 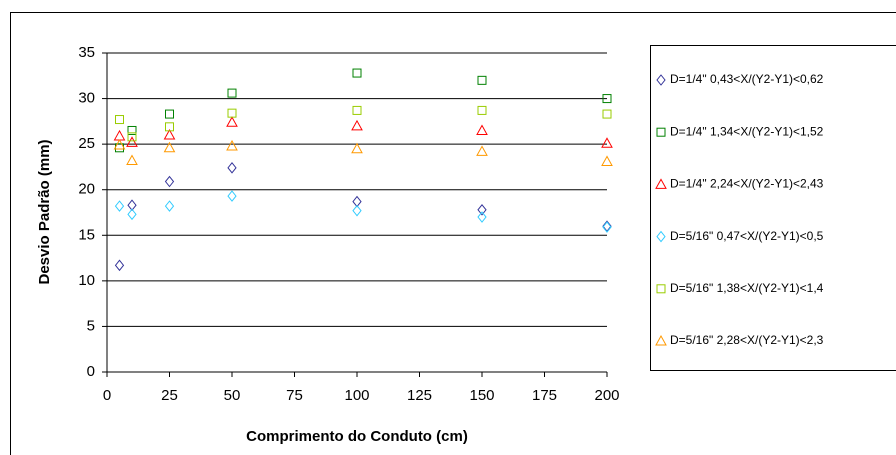 I want to click on y-tick-label: 15, so click(x=86, y=234).